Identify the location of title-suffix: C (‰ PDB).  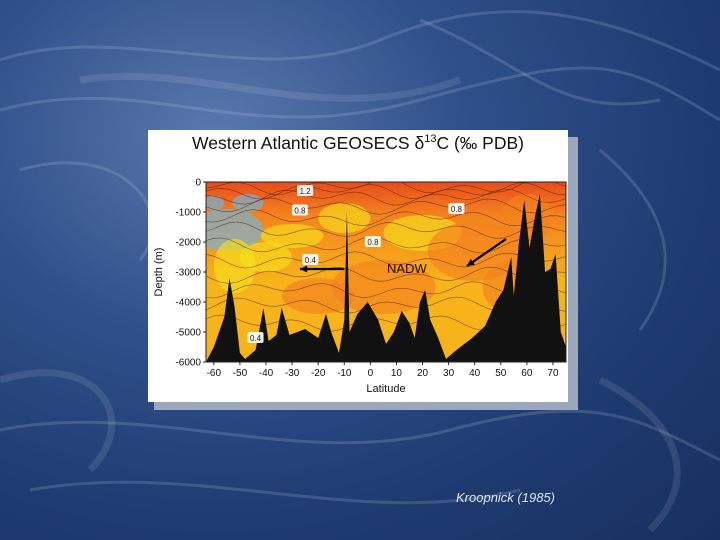
(480, 143).